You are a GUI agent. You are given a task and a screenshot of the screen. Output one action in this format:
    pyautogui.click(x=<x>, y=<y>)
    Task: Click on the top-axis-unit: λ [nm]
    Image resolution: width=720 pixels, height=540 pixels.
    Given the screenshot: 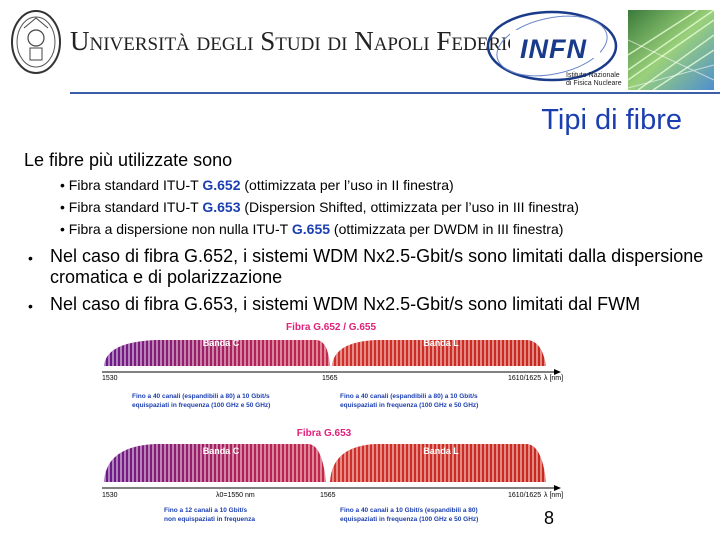 What is the action you would take?
    pyautogui.click(x=553, y=378)
    